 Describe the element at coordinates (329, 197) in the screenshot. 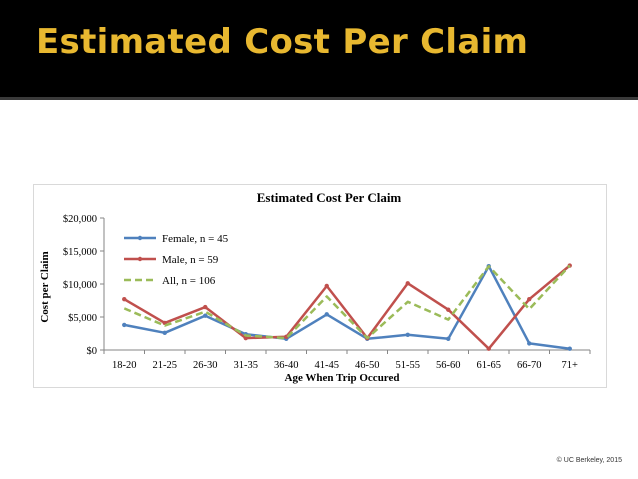

I see `chart-title: Estimated Cost Per Claim` at that location.